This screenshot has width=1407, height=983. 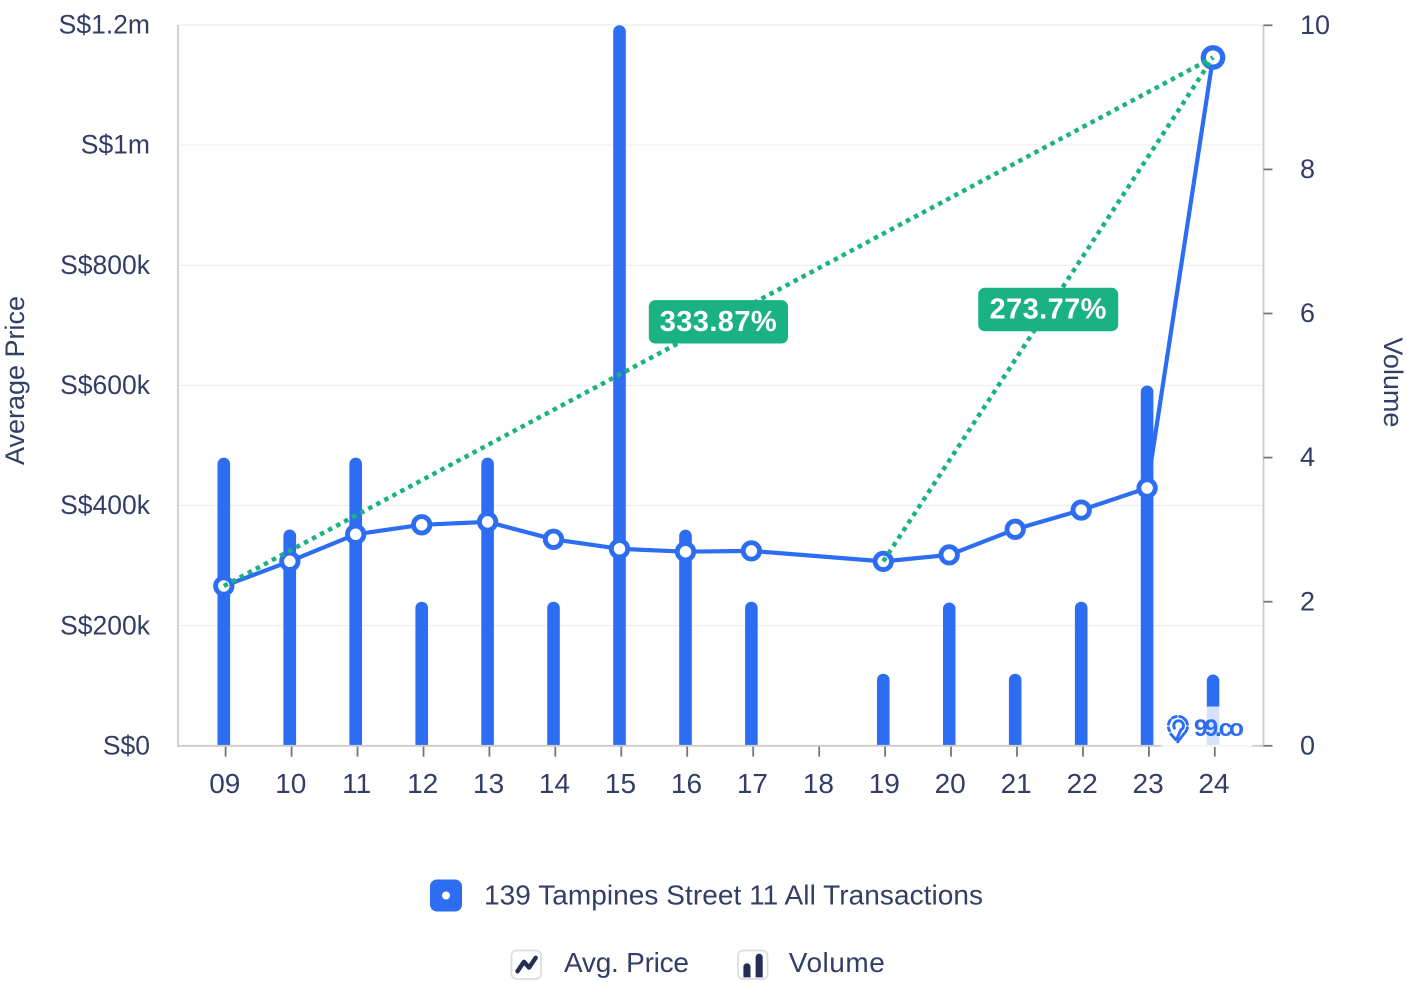 I want to click on svg-text: S$0, so click(x=126, y=745).